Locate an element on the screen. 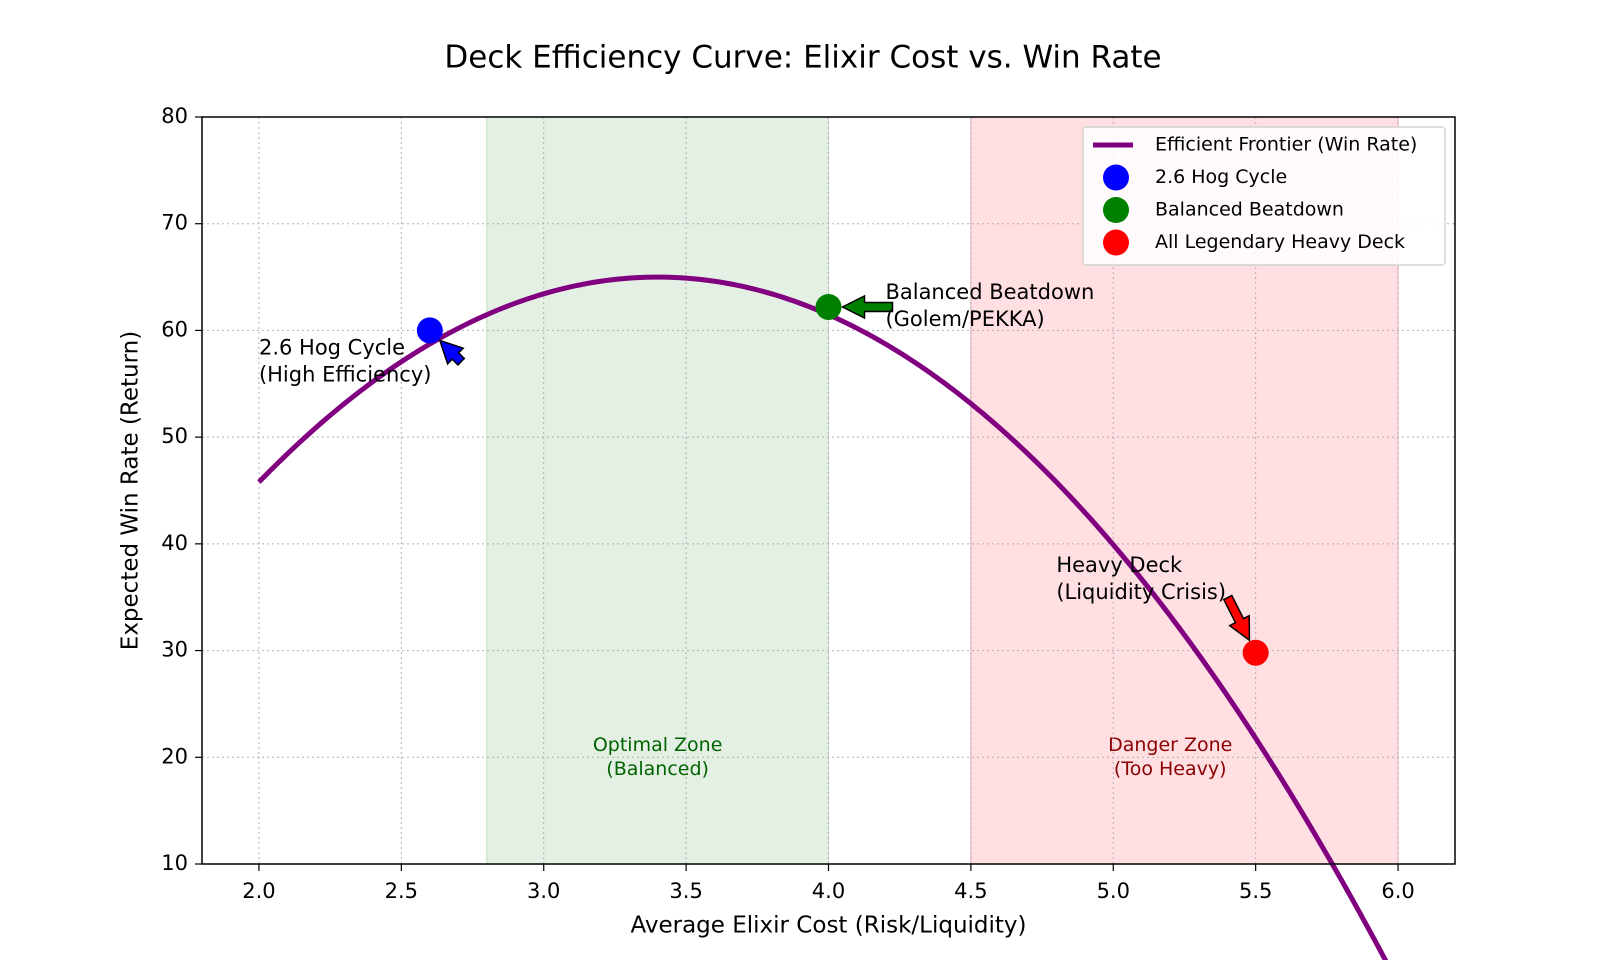 The width and height of the screenshot is (1600, 960). zone-label-1-line-1: (Too Heavy) is located at coordinates (1170, 769).